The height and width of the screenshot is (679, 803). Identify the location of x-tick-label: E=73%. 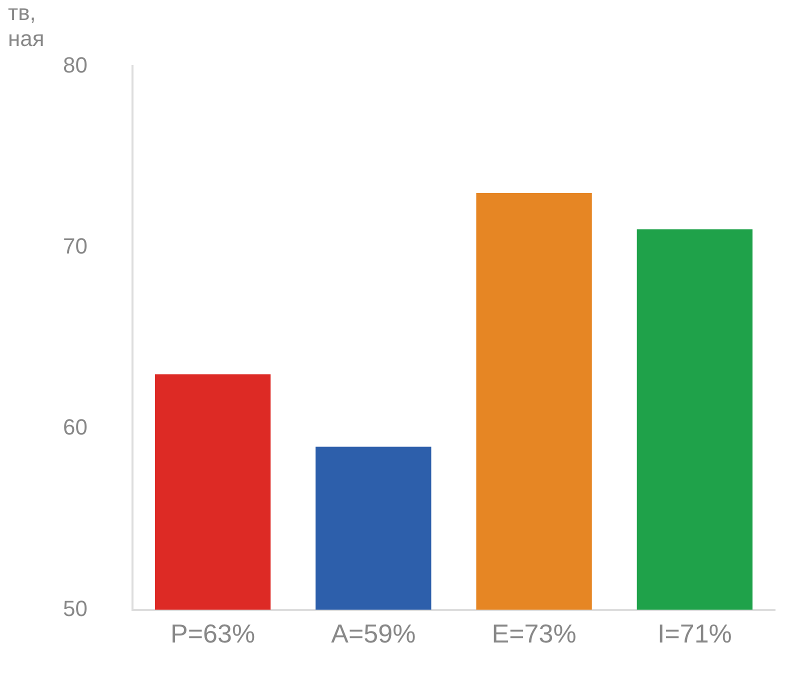
(534, 633).